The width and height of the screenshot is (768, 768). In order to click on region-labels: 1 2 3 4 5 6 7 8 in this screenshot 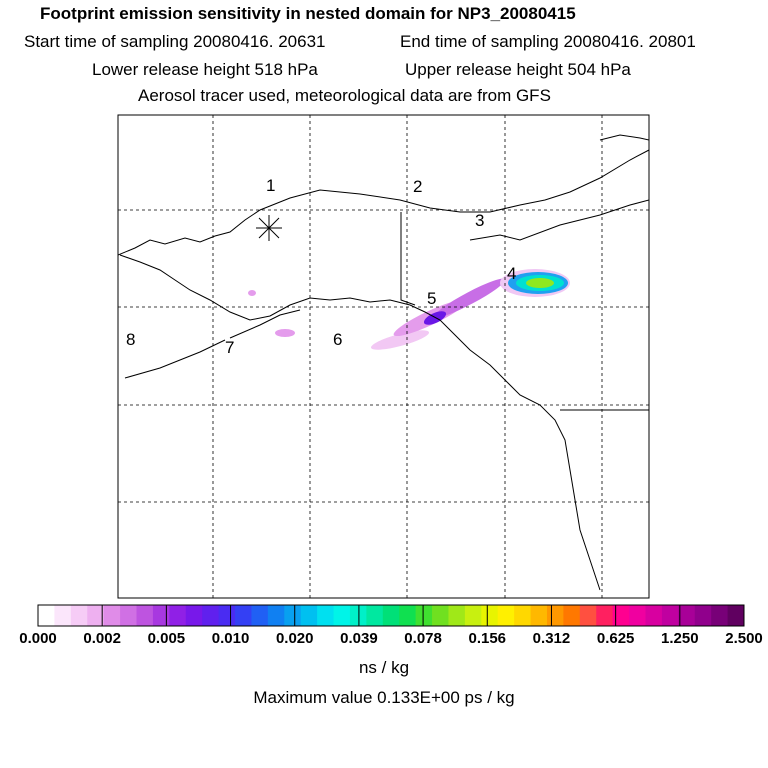, I will do `click(321, 266)`.